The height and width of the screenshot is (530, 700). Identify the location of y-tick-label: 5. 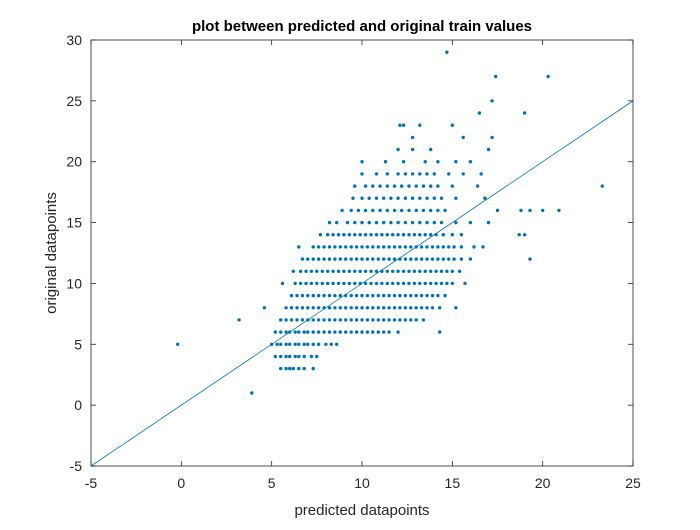
(78, 344).